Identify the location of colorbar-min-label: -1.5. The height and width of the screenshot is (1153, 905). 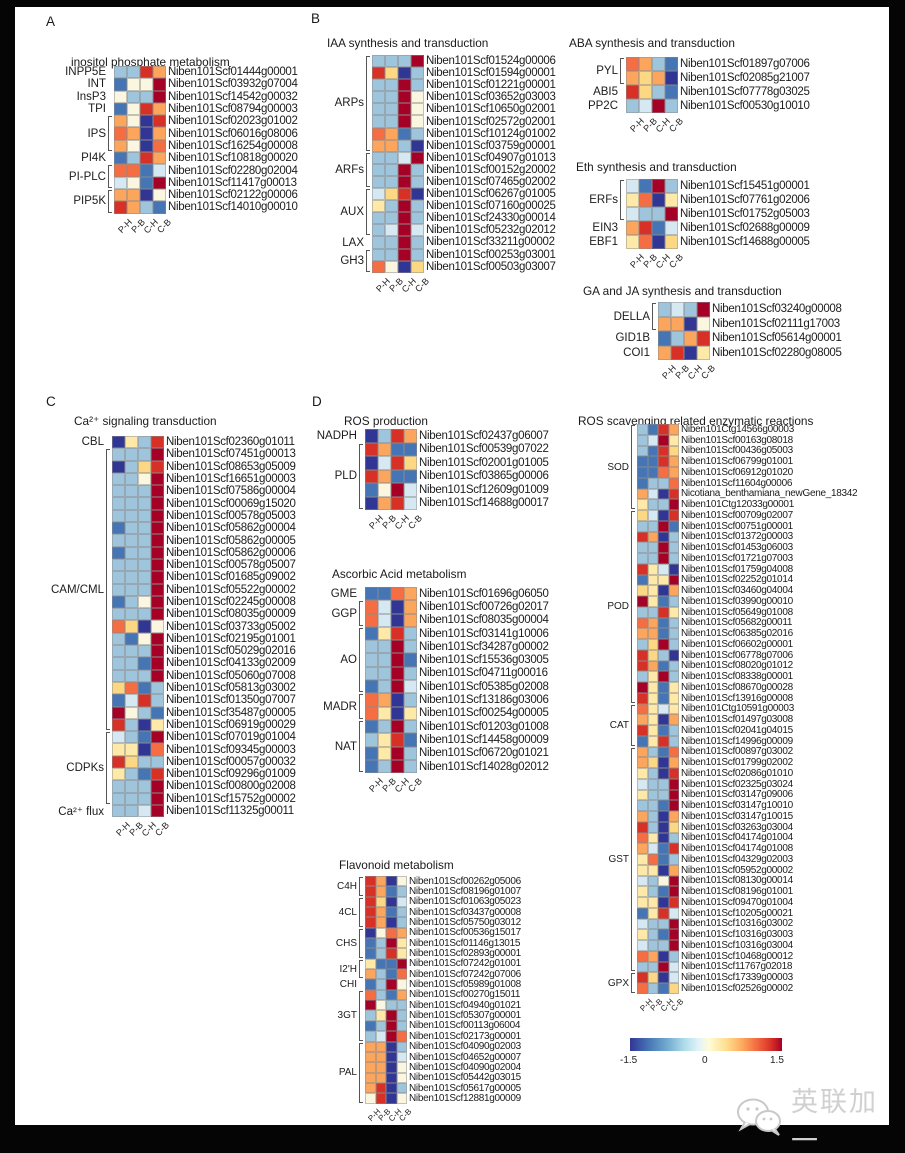
(629, 1060).